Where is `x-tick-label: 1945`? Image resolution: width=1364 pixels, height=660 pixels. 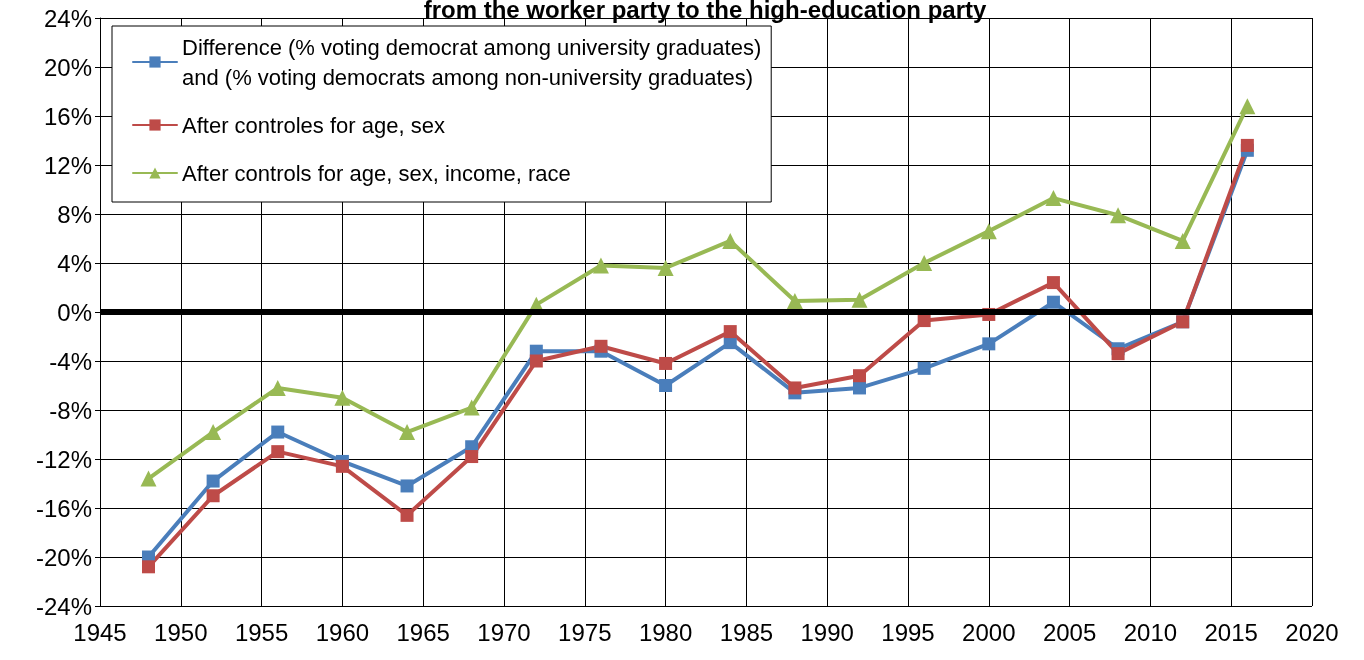
x-tick-label: 1945 is located at coordinates (100, 632).